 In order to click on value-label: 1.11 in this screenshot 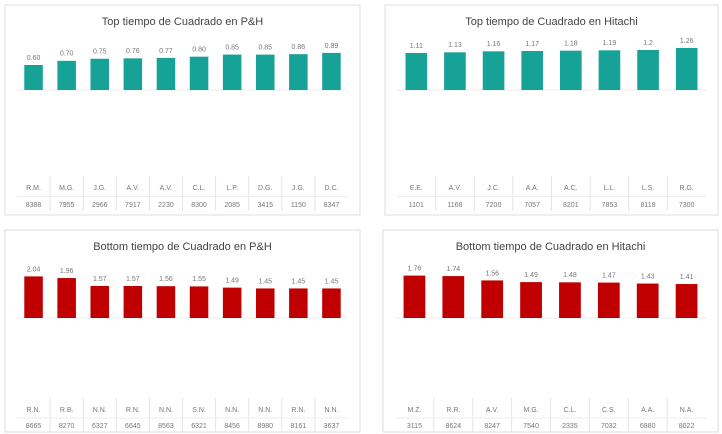, I will do `click(416, 46)`.